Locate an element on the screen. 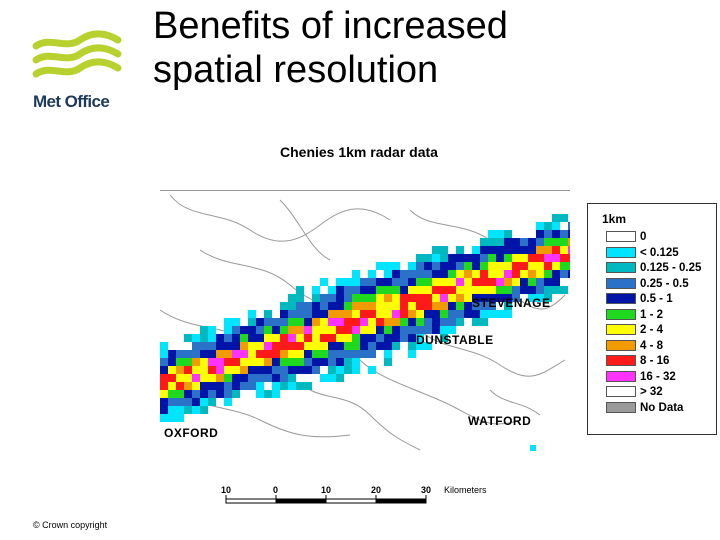  scale-tick-label: 10 is located at coordinates (326, 490).